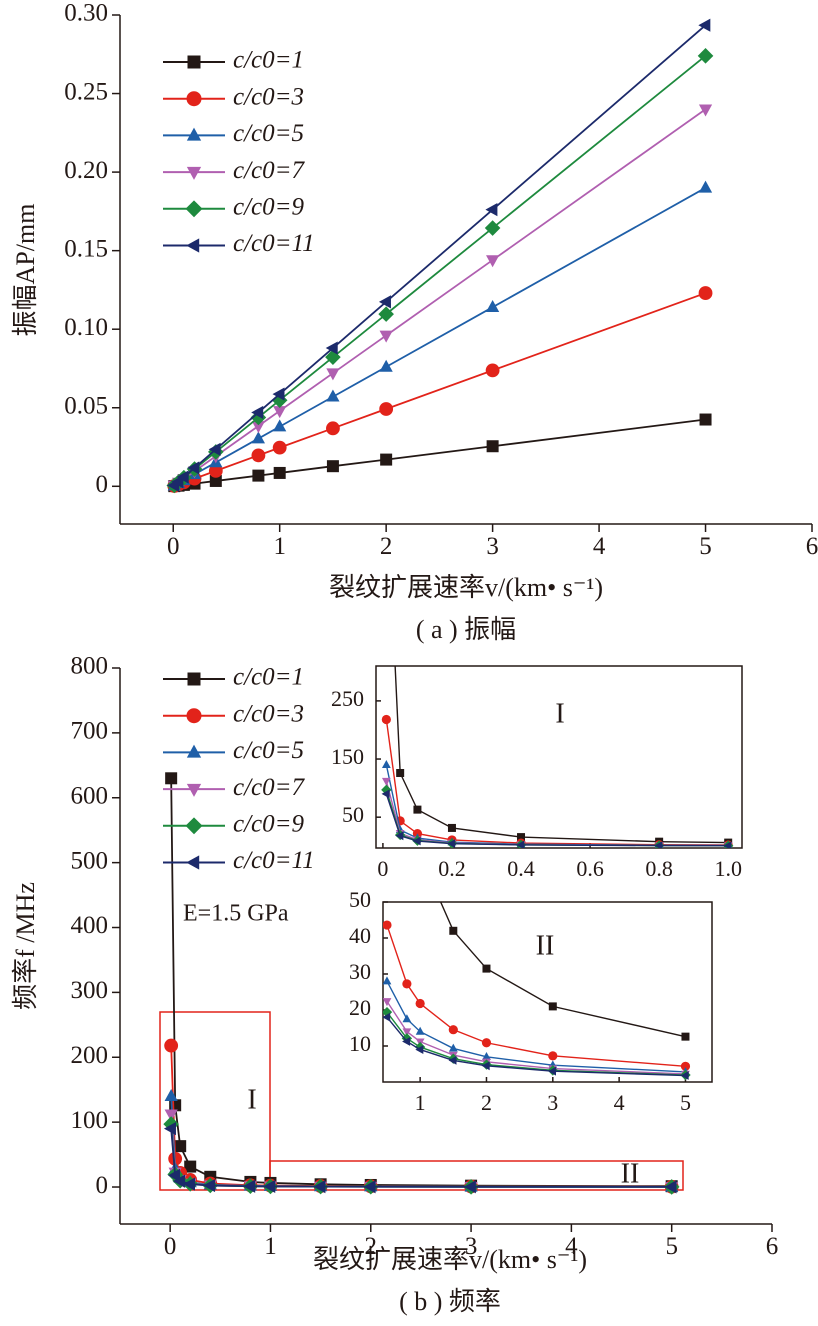 Image resolution: width=818 pixels, height=1326 pixels. I want to click on y-tick-label: 0.05, so click(86, 405).